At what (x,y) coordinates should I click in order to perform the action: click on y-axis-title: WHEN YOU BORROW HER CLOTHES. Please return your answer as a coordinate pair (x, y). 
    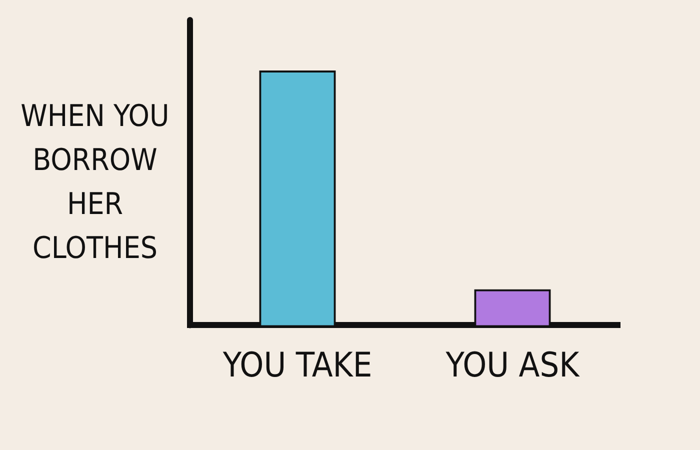
    Looking at the image, I should click on (95, 183).